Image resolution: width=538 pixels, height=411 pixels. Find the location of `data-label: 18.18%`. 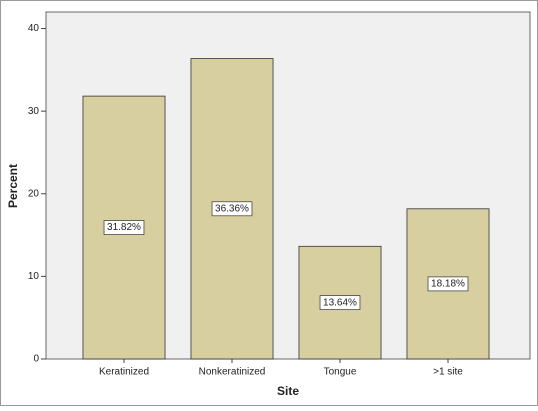

data-label: 18.18% is located at coordinates (448, 284).